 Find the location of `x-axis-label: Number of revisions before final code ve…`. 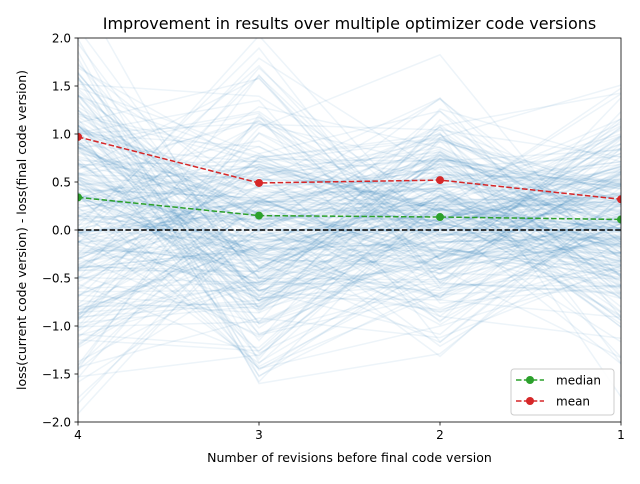

x-axis-label: Number of revisions before final code ve… is located at coordinates (349, 457).